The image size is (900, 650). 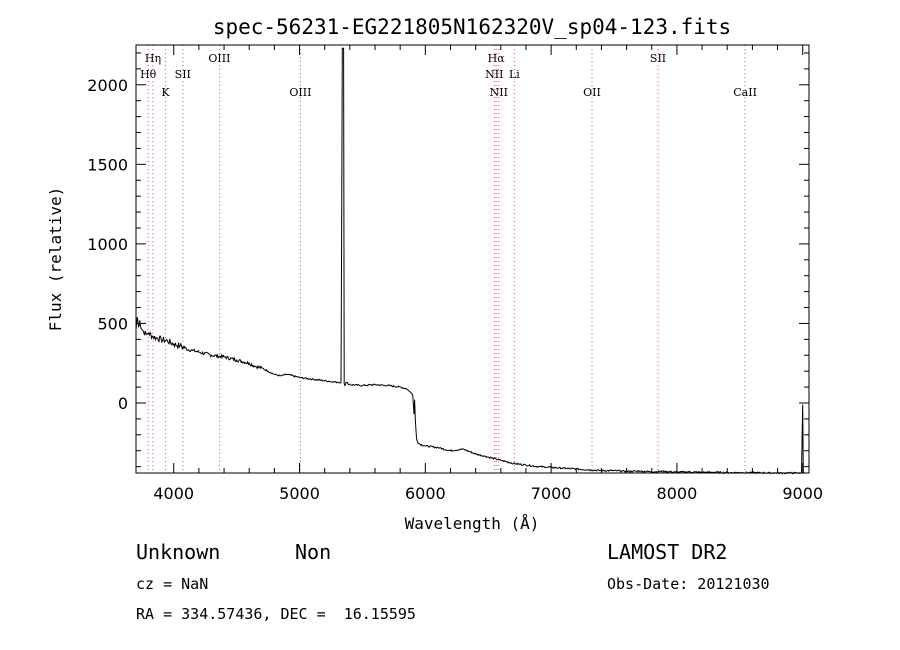 I want to click on coordinates: RA = 334.57436, DEC = 16.15595, so click(x=276, y=614).